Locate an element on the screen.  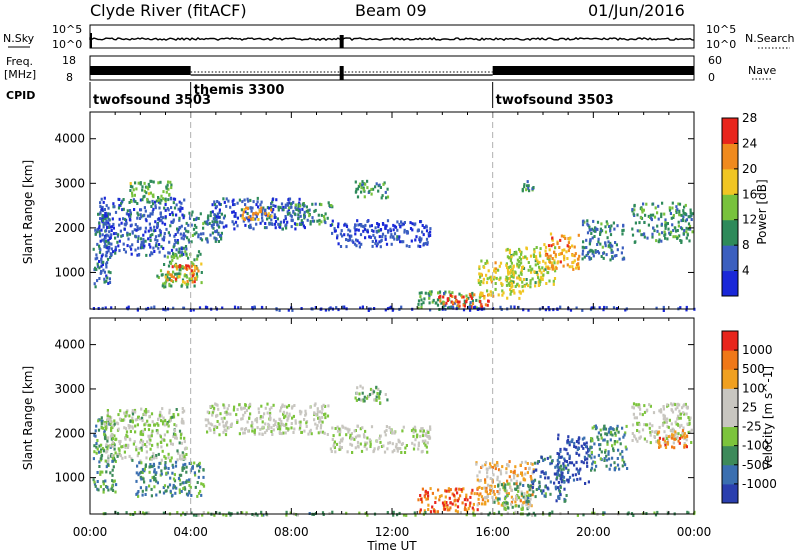
nsearch-label: N.Search is located at coordinates (770, 38).